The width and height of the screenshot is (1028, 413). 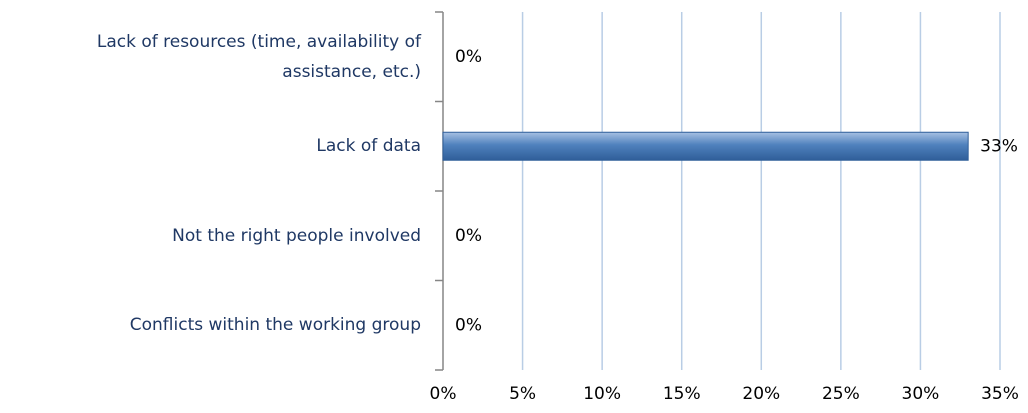 I want to click on bar, so click(x=705, y=146).